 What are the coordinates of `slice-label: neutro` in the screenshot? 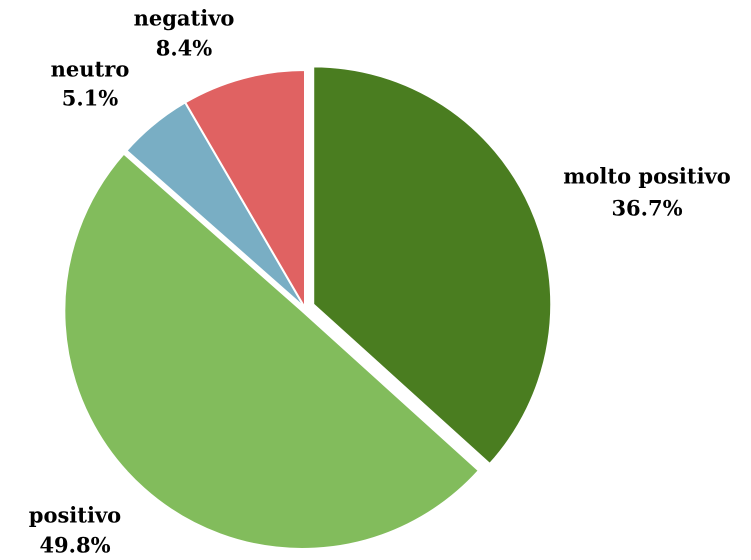 It's located at (90, 69).